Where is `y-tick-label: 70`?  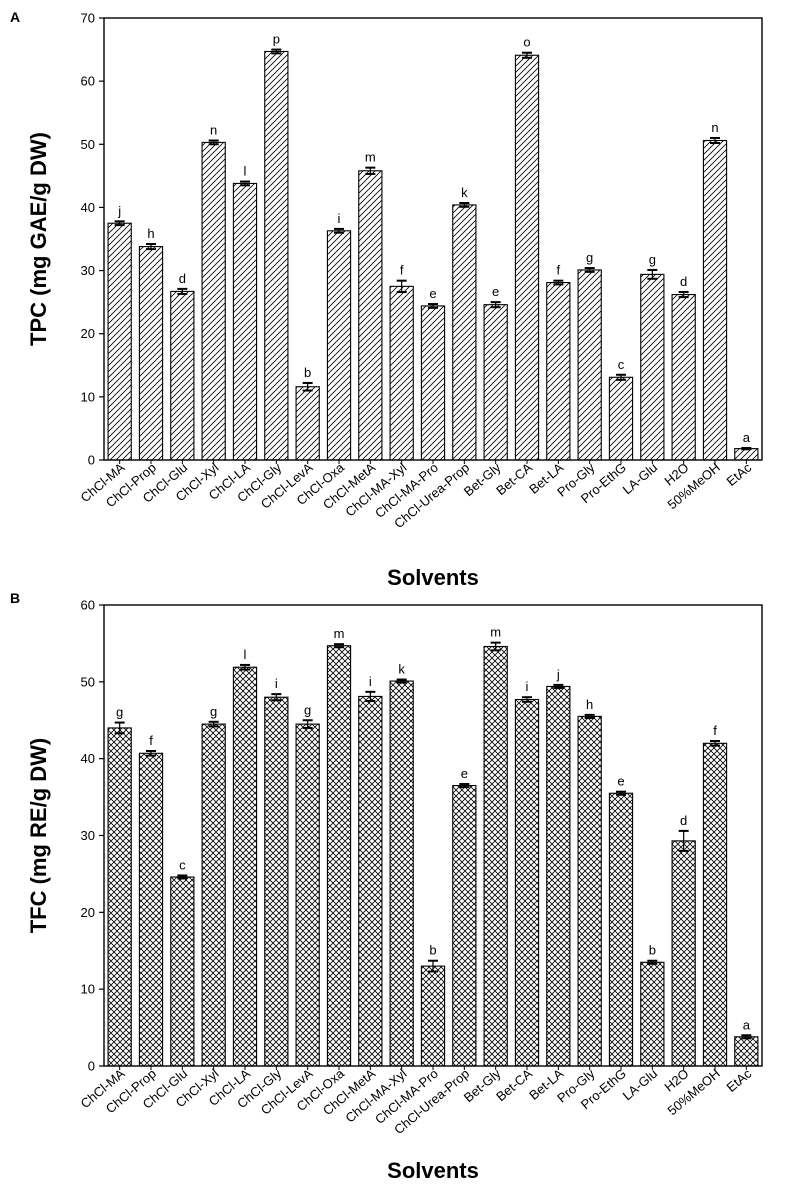 y-tick-label: 70 is located at coordinates (88, 18).